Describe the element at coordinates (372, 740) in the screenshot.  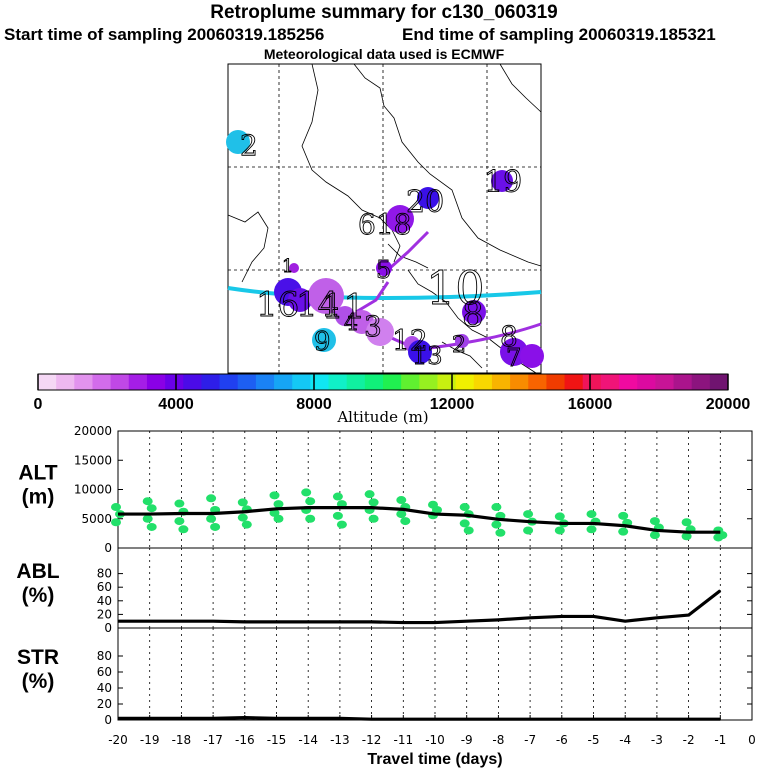
I see `x-tick-label: -12` at that location.